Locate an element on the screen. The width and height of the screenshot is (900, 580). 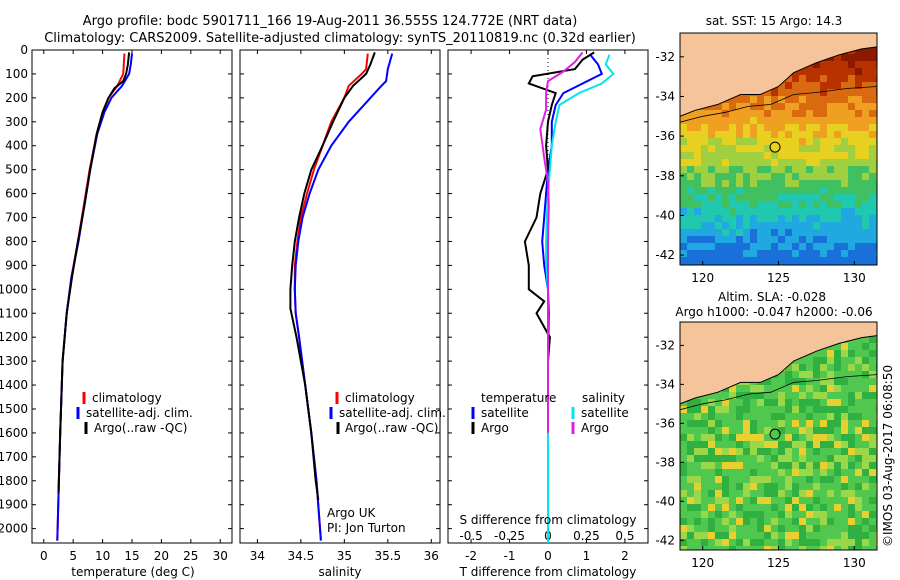
lat-tick-label: -32 is located at coordinates (665, 57).